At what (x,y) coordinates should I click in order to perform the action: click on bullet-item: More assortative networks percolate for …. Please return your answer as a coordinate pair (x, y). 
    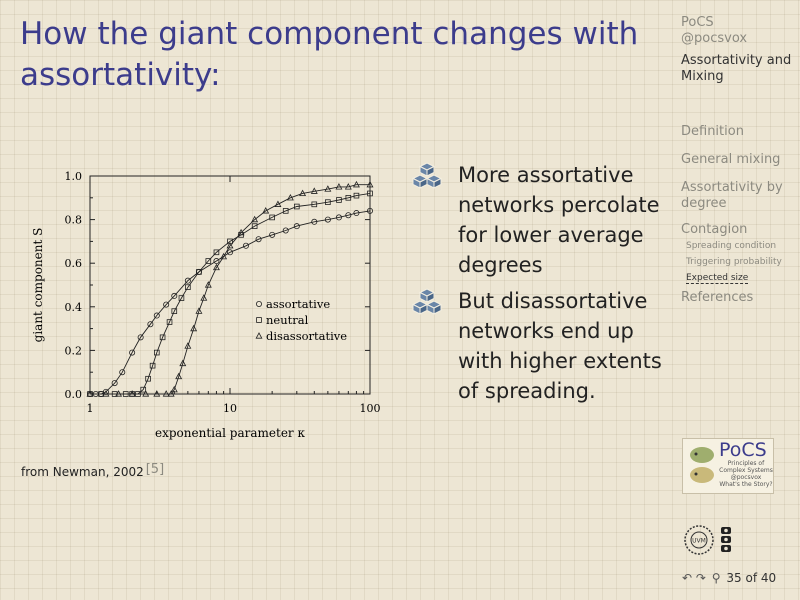
    Looking at the image, I should click on (537, 220).